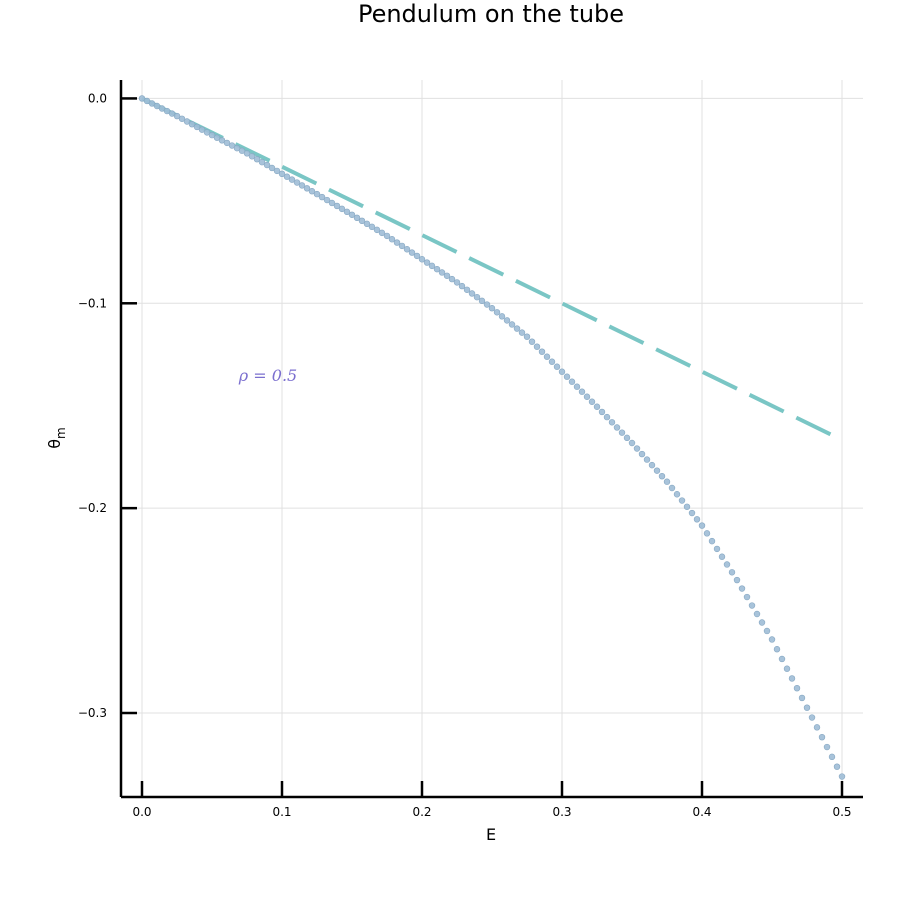 Image resolution: width=899 pixels, height=899 pixels. Describe the element at coordinates (841, 812) in the screenshot. I see `x-tick-label: 0.5` at that location.